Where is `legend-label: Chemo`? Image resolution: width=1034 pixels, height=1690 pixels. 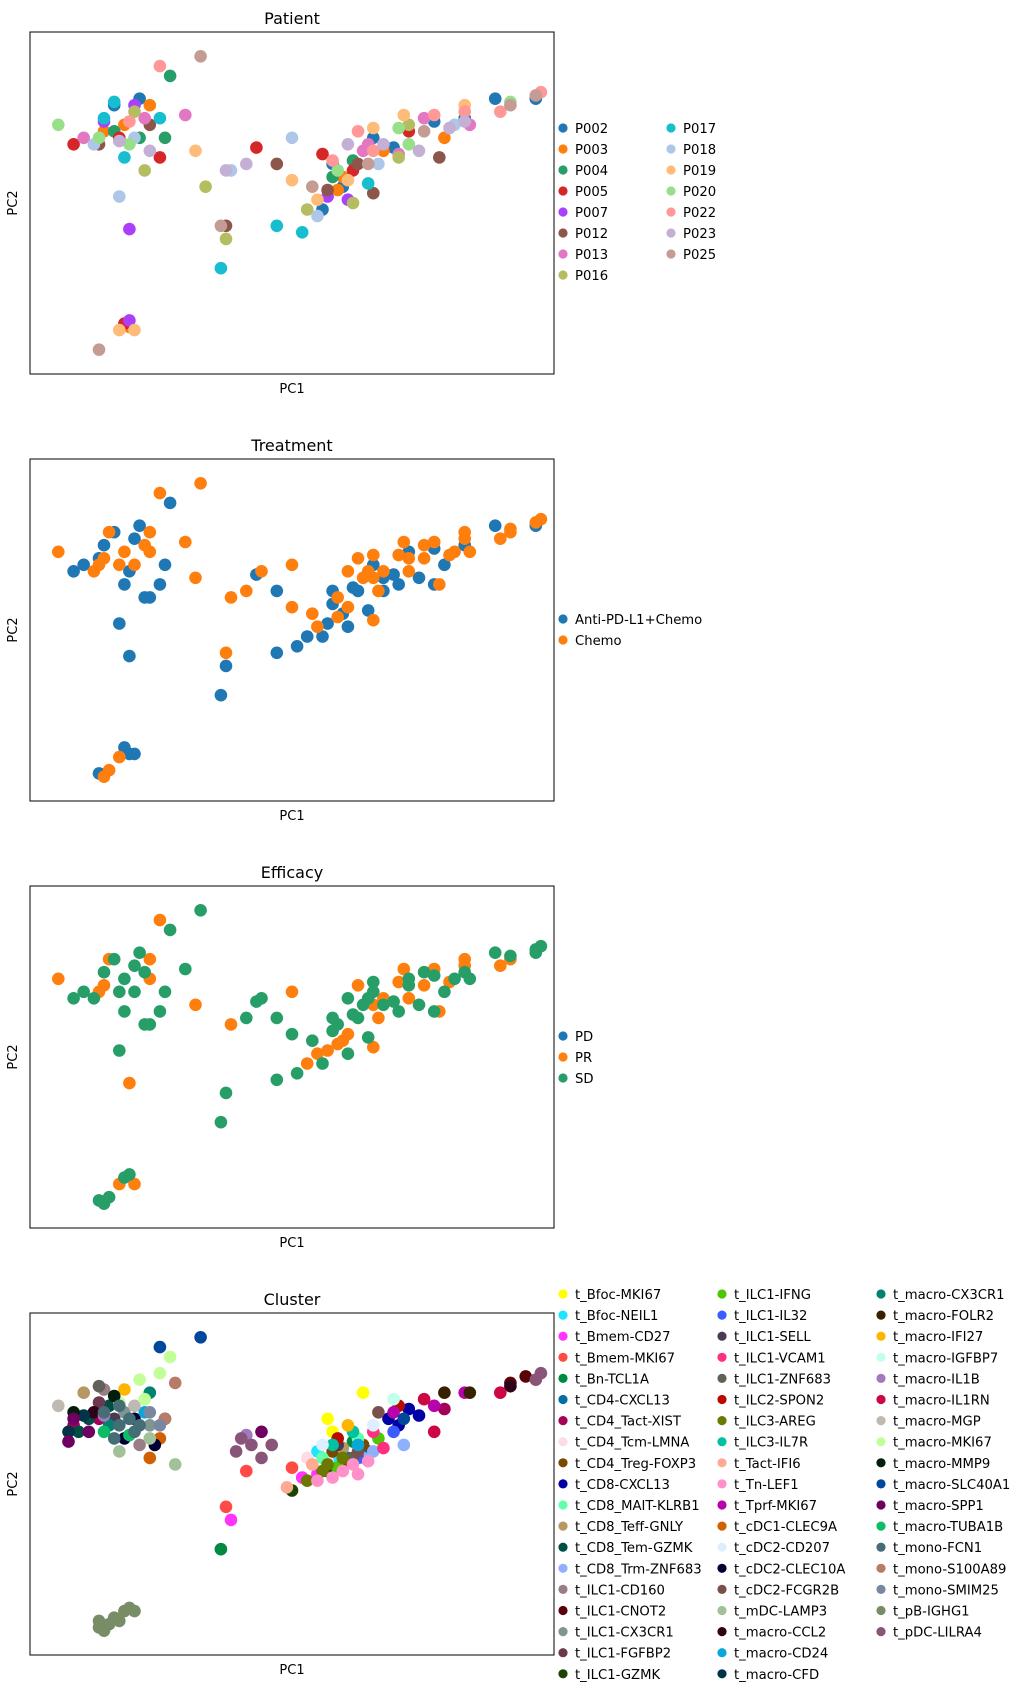
legend-label: Chemo is located at coordinates (598, 641).